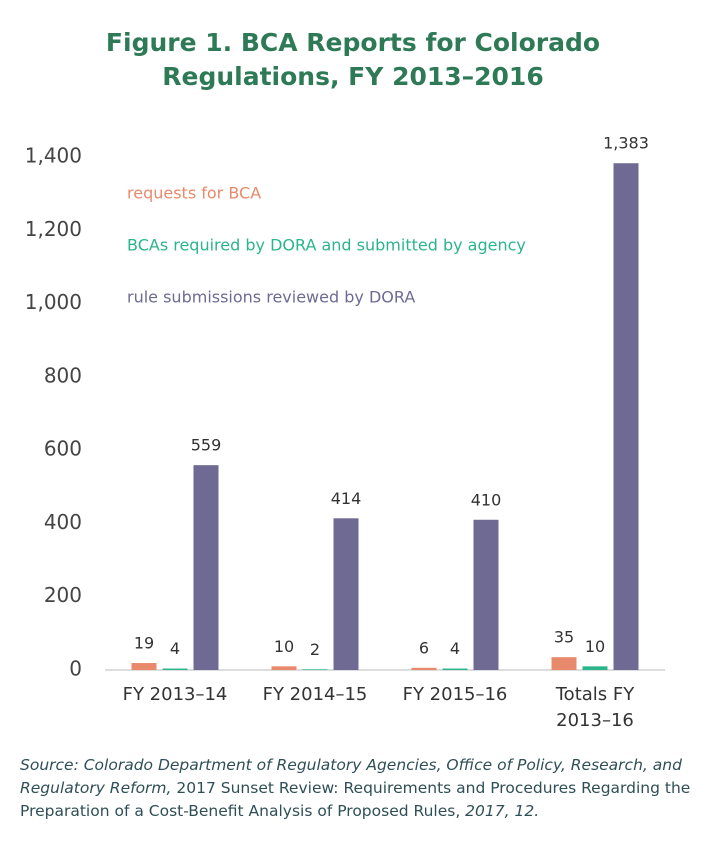 The height and width of the screenshot is (868, 706). Describe the element at coordinates (63, 449) in the screenshot. I see `y-tick-label: 600` at that location.